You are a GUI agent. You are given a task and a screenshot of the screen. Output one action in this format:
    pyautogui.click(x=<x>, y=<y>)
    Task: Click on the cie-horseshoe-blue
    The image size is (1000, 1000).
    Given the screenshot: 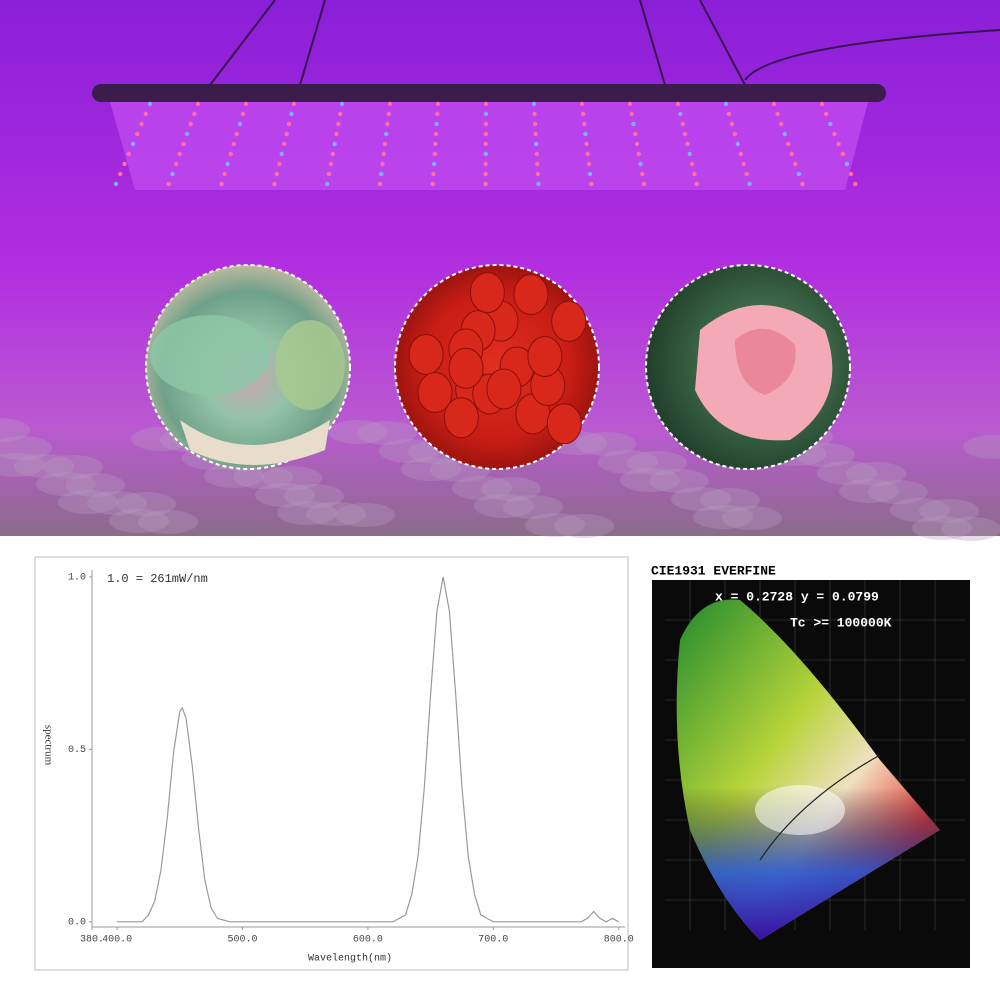 What is the action you would take?
    pyautogui.click(x=808, y=769)
    